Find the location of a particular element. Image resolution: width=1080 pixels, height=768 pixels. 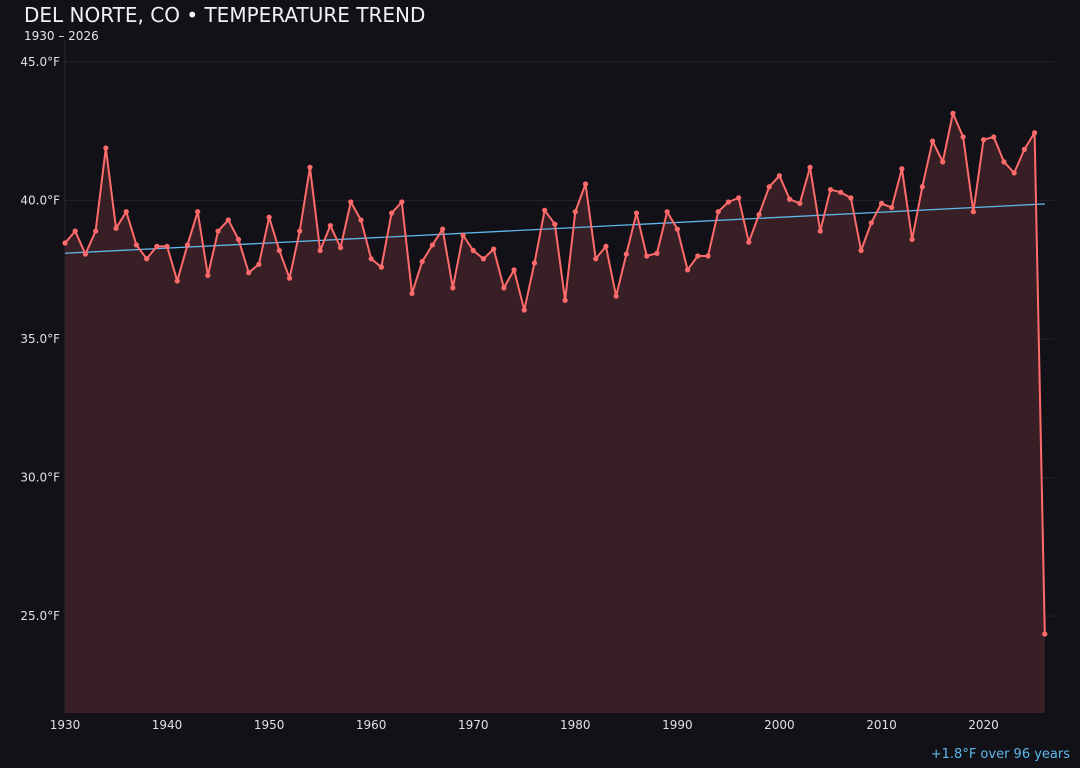

y-tick-label: 40.0°F is located at coordinates (40, 201).